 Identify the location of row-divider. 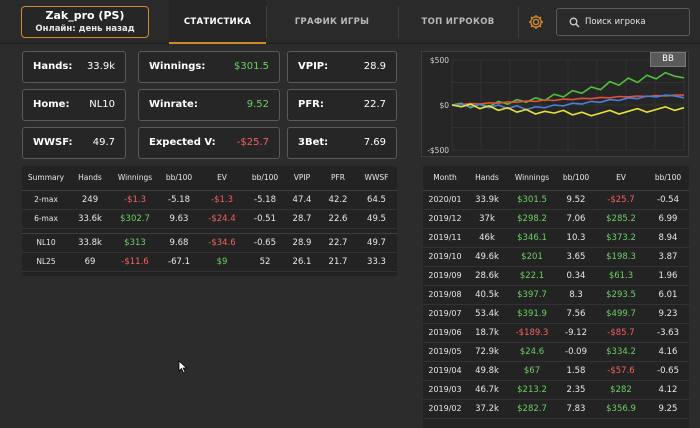
(209, 231).